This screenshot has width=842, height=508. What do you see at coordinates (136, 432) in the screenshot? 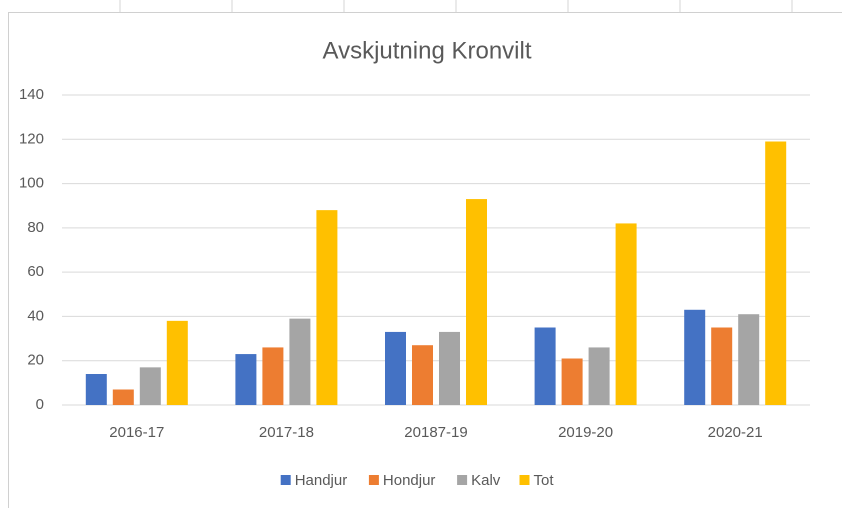
I see `x-tick-label: 2016-17` at bounding box center [136, 432].